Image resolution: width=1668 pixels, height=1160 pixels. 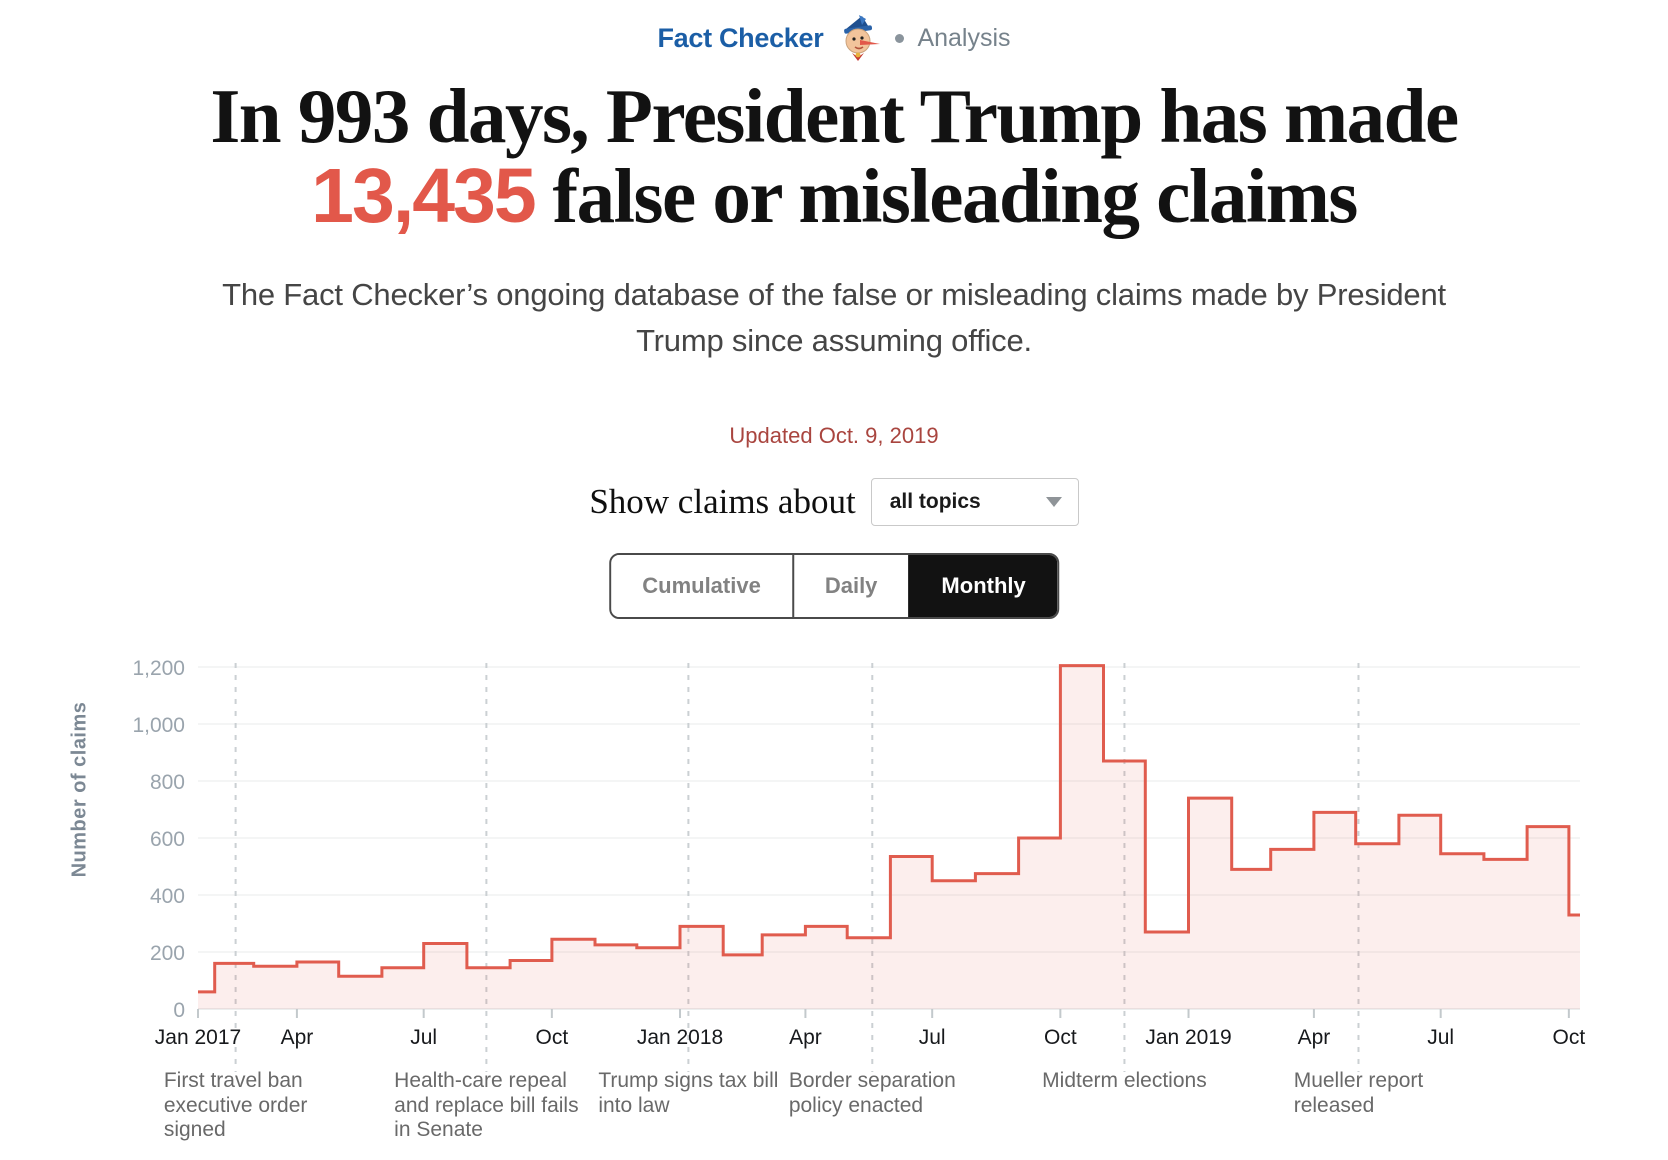 What do you see at coordinates (964, 37) in the screenshot?
I see `section-label: Analysis` at bounding box center [964, 37].